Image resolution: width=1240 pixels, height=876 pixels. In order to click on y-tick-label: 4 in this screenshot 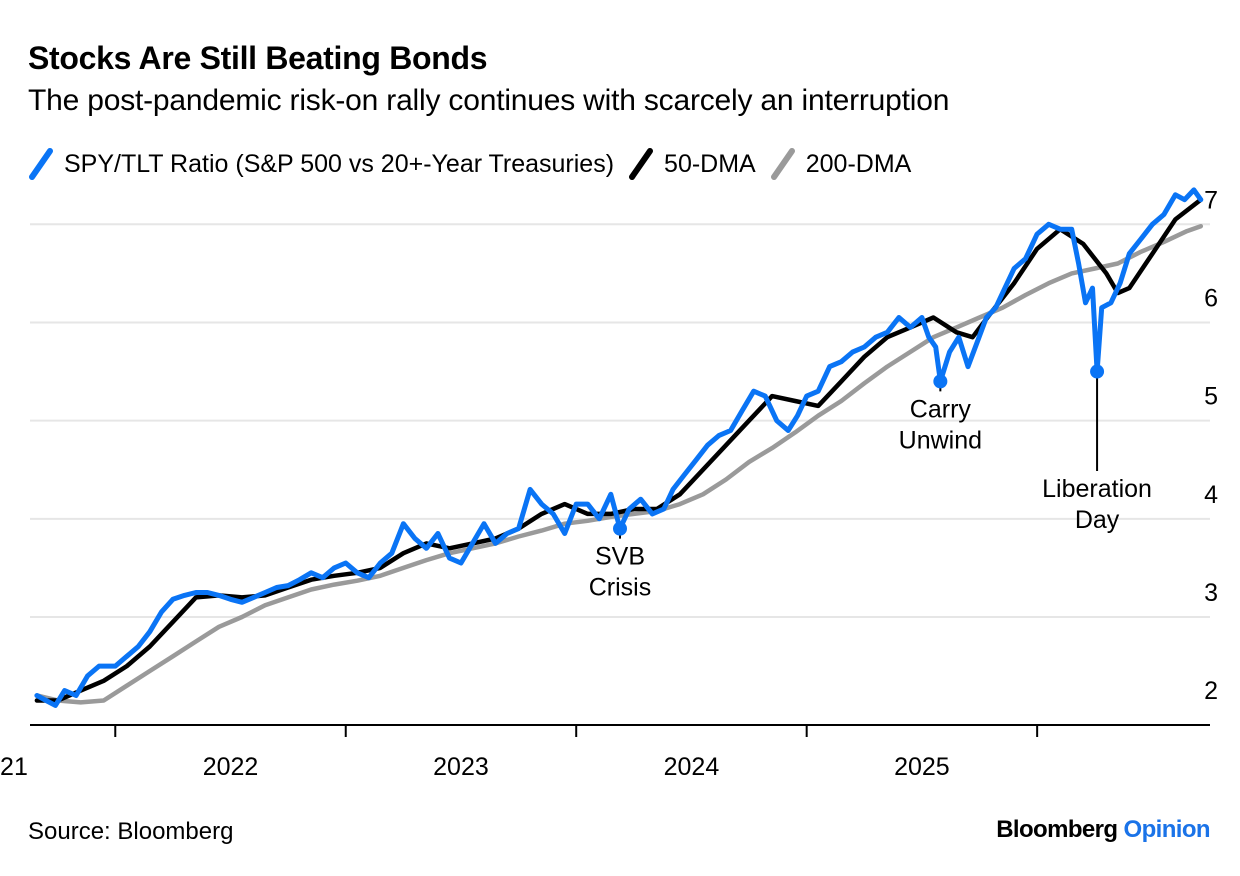, I will do `click(1211, 495)`.